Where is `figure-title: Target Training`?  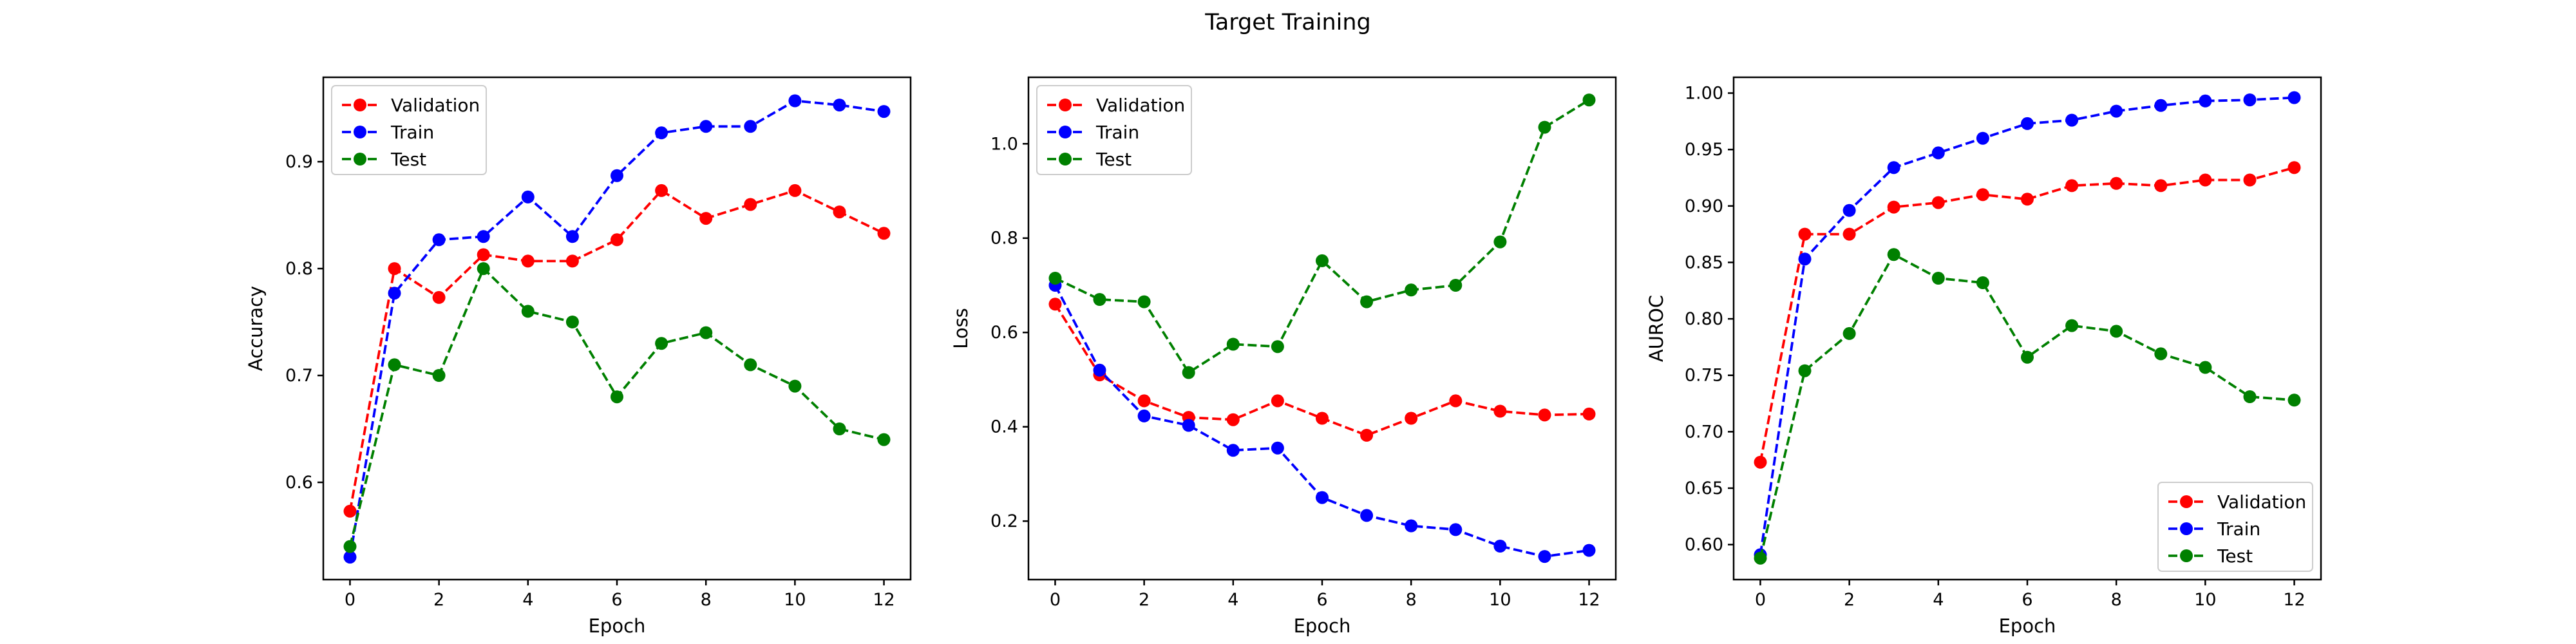 figure-title: Target Training is located at coordinates (1287, 22).